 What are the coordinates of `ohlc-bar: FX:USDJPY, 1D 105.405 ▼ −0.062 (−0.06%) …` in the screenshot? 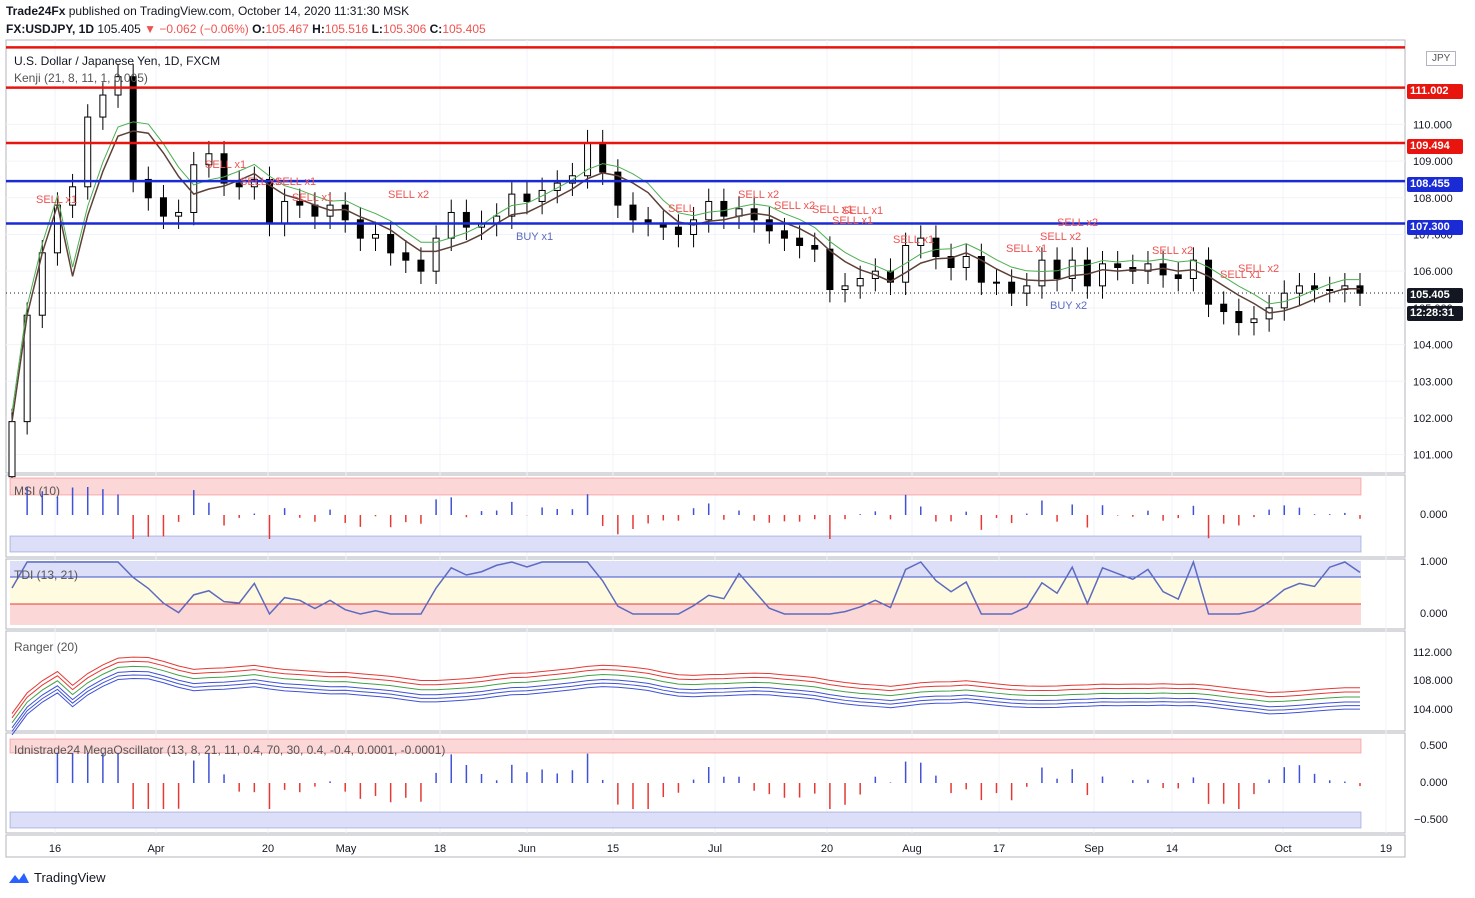 It's located at (246, 29).